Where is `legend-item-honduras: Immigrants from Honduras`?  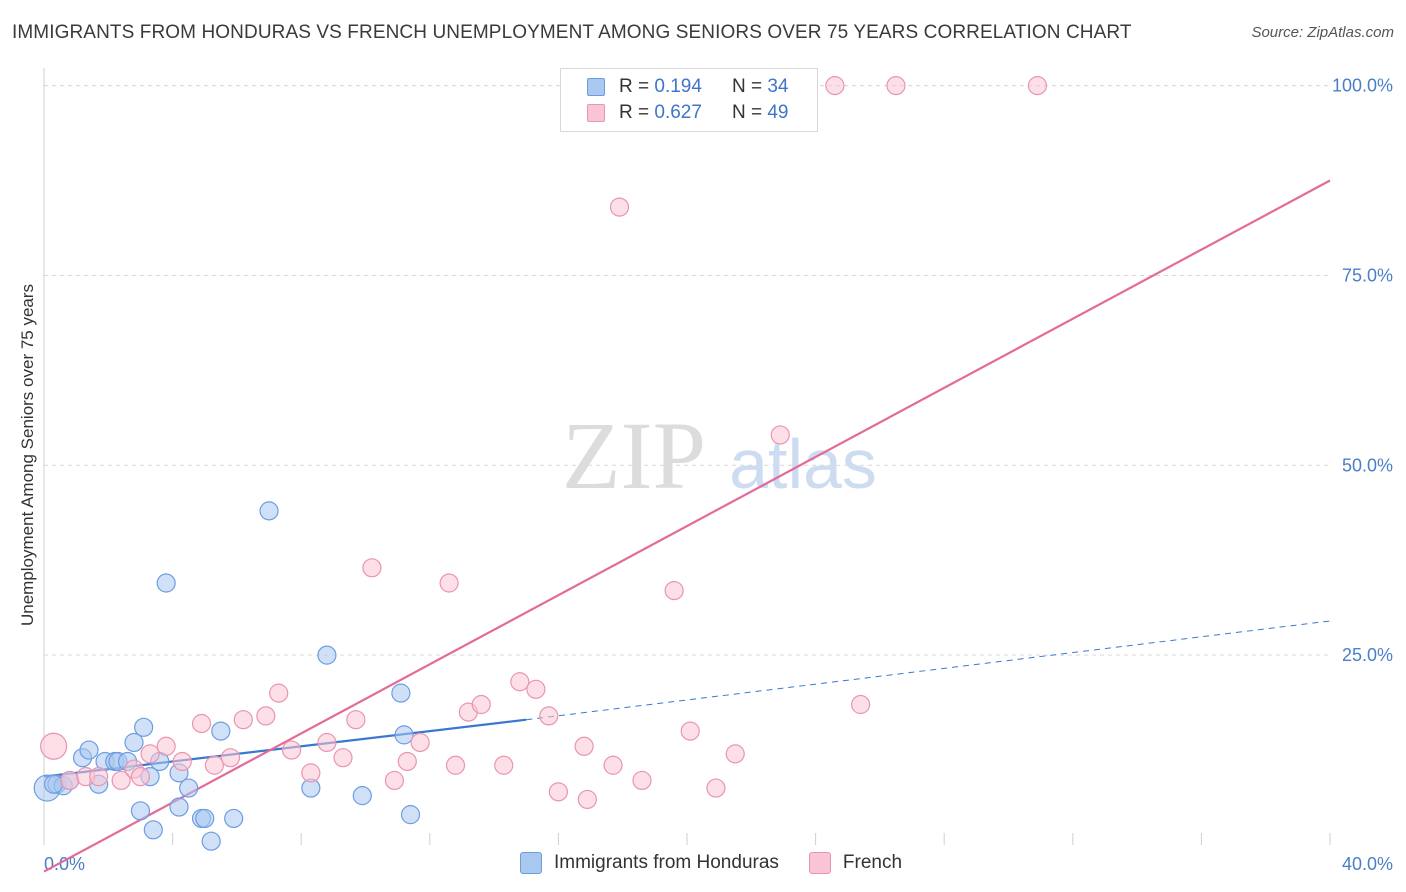
legend-item-honduras: Immigrants from Honduras is located at coordinates (649, 863).